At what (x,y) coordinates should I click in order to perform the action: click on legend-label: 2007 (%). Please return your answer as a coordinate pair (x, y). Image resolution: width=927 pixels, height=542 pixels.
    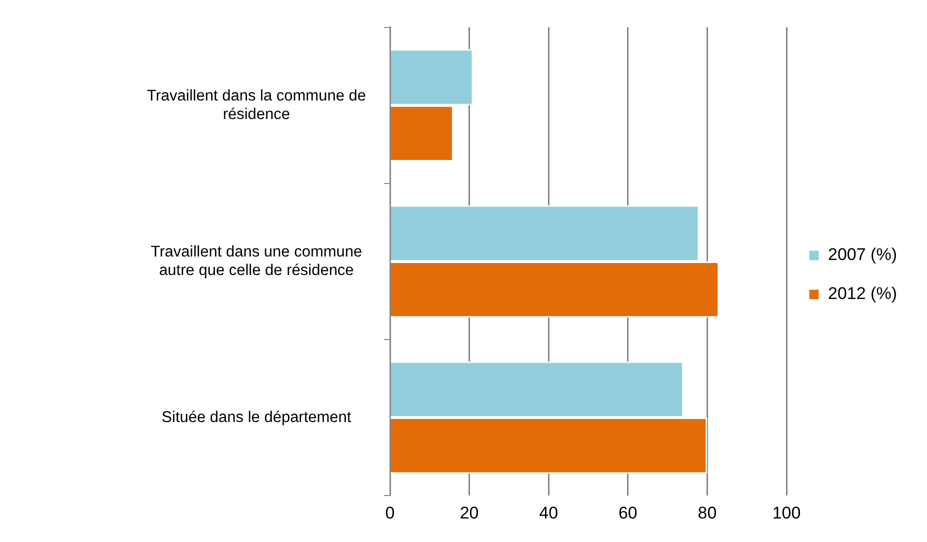
    Looking at the image, I should click on (863, 254).